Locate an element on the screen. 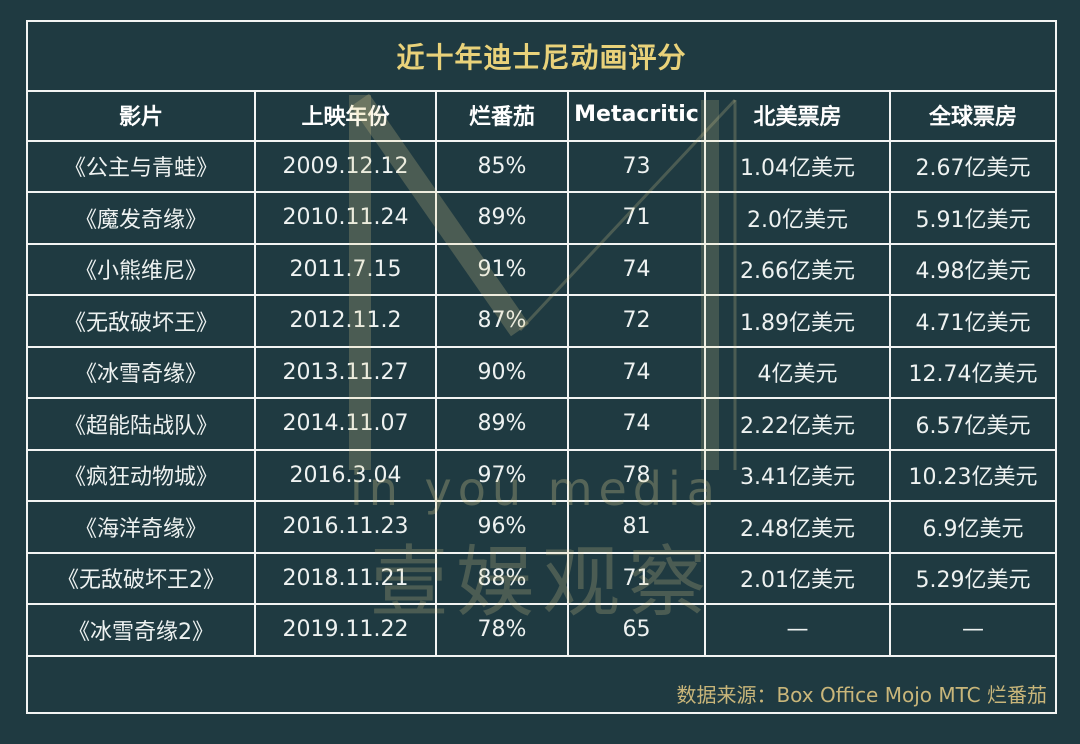 The height and width of the screenshot is (744, 1080). table-row: 《公主与青蛙》 2009.12.12 85% 73 1.04亿美元 2.67亿美元 is located at coordinates (541, 166).